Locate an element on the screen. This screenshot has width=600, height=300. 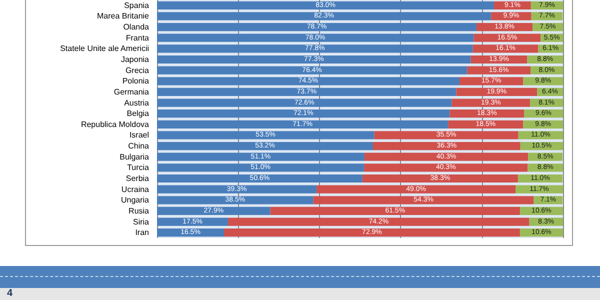
y-tick-label: Belgia is located at coordinates (138, 113).